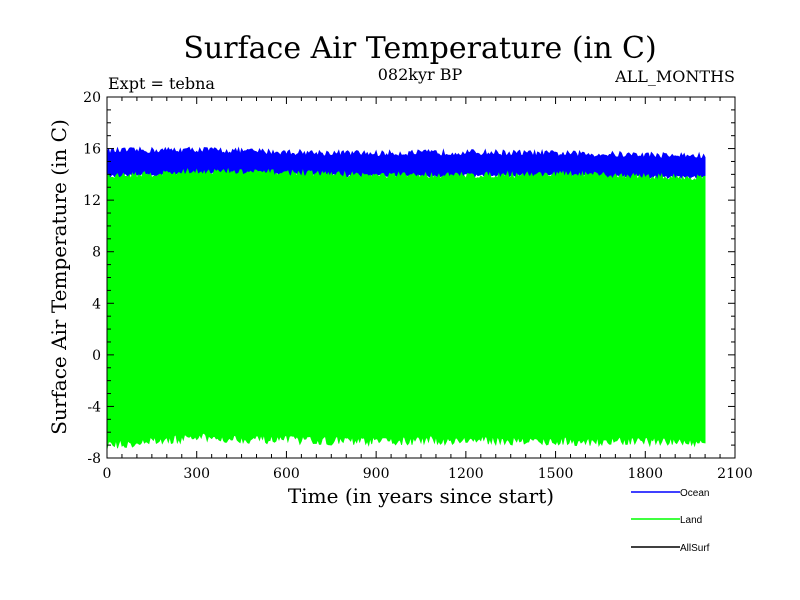  Describe the element at coordinates (556, 474) in the screenshot. I see `x-tick-label: 1500` at that location.